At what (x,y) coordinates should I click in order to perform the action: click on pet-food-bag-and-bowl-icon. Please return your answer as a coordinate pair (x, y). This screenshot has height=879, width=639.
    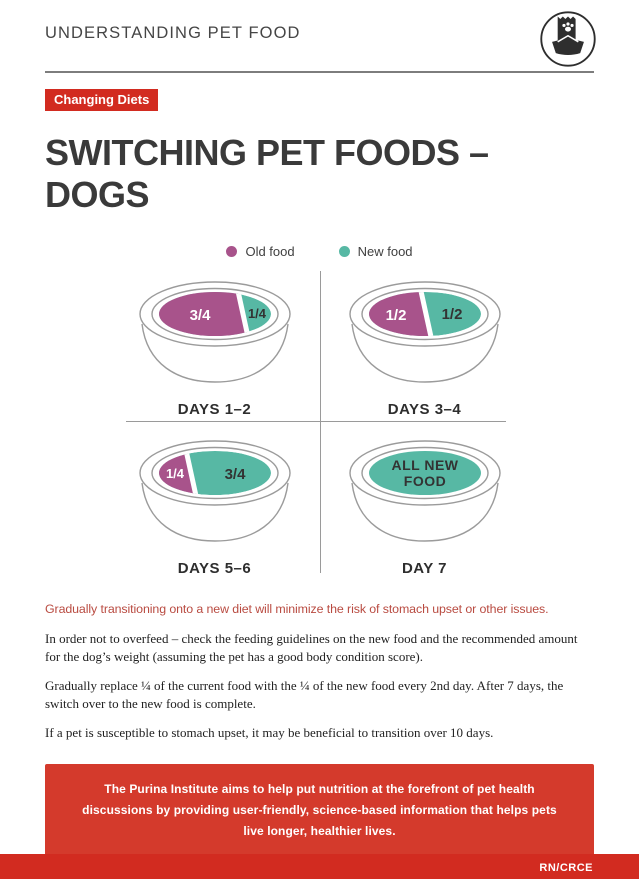
    Looking at the image, I should click on (568, 39).